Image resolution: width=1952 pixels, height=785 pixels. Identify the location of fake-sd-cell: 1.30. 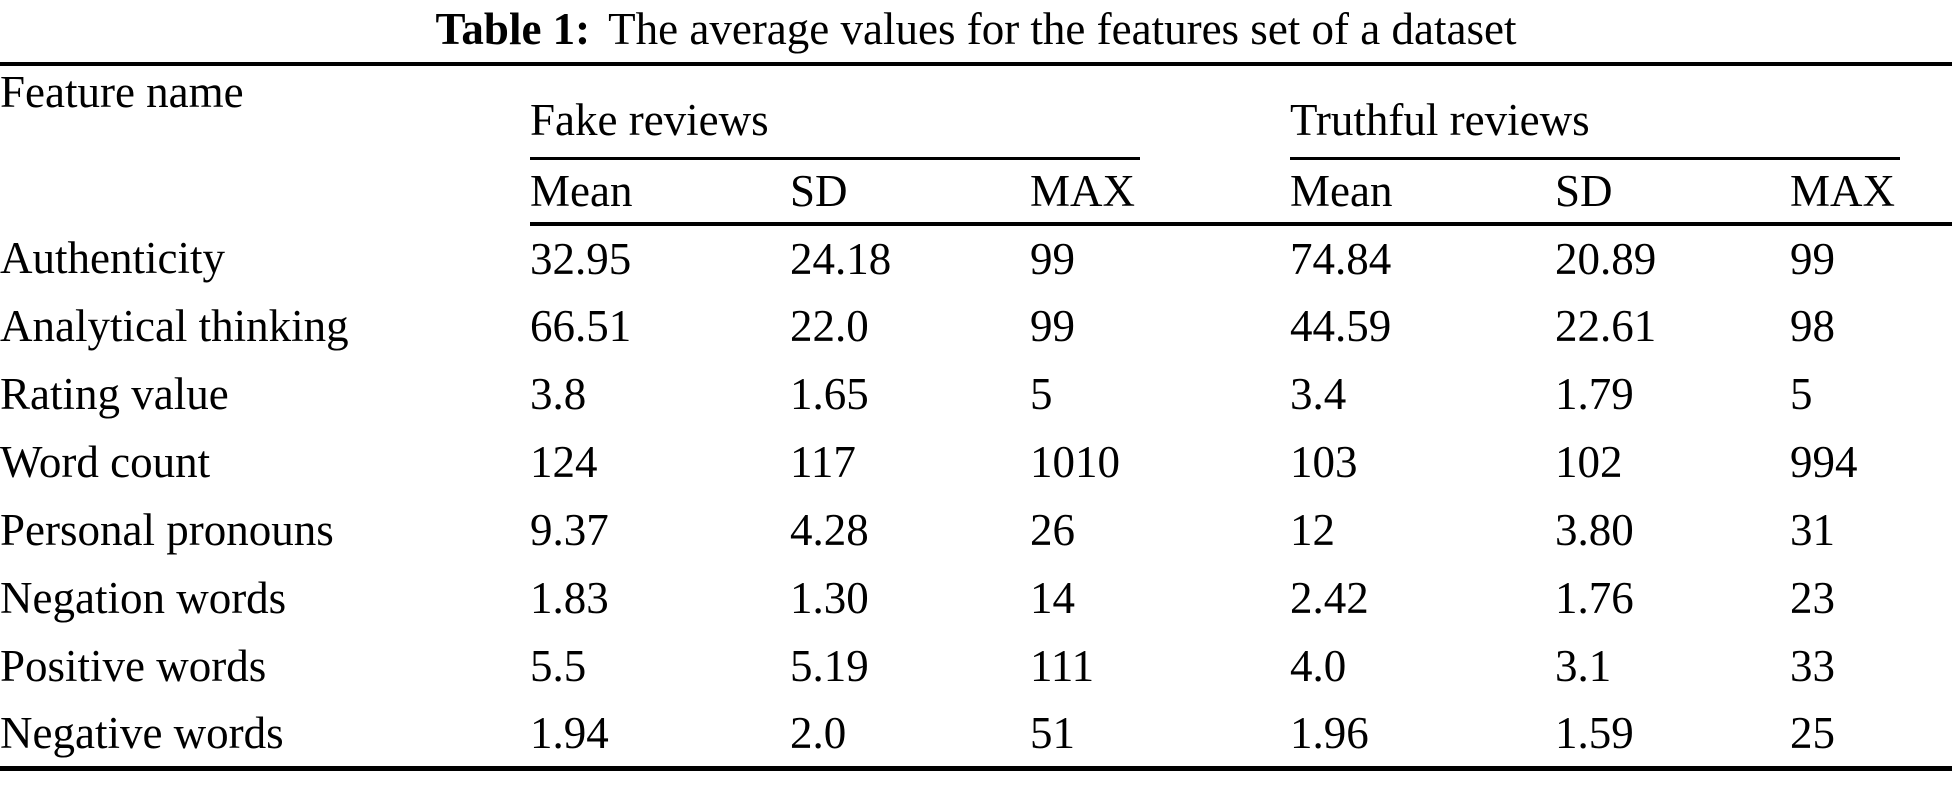
(829, 598).